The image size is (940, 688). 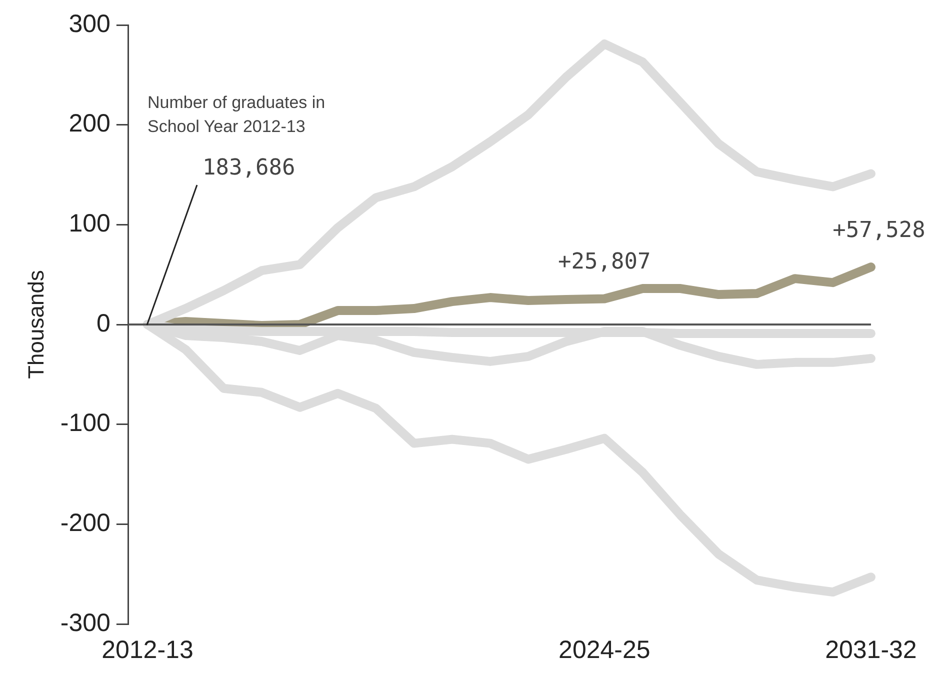 What do you see at coordinates (871, 650) in the screenshot?
I see `x-tick-label: 2031-32` at bounding box center [871, 650].